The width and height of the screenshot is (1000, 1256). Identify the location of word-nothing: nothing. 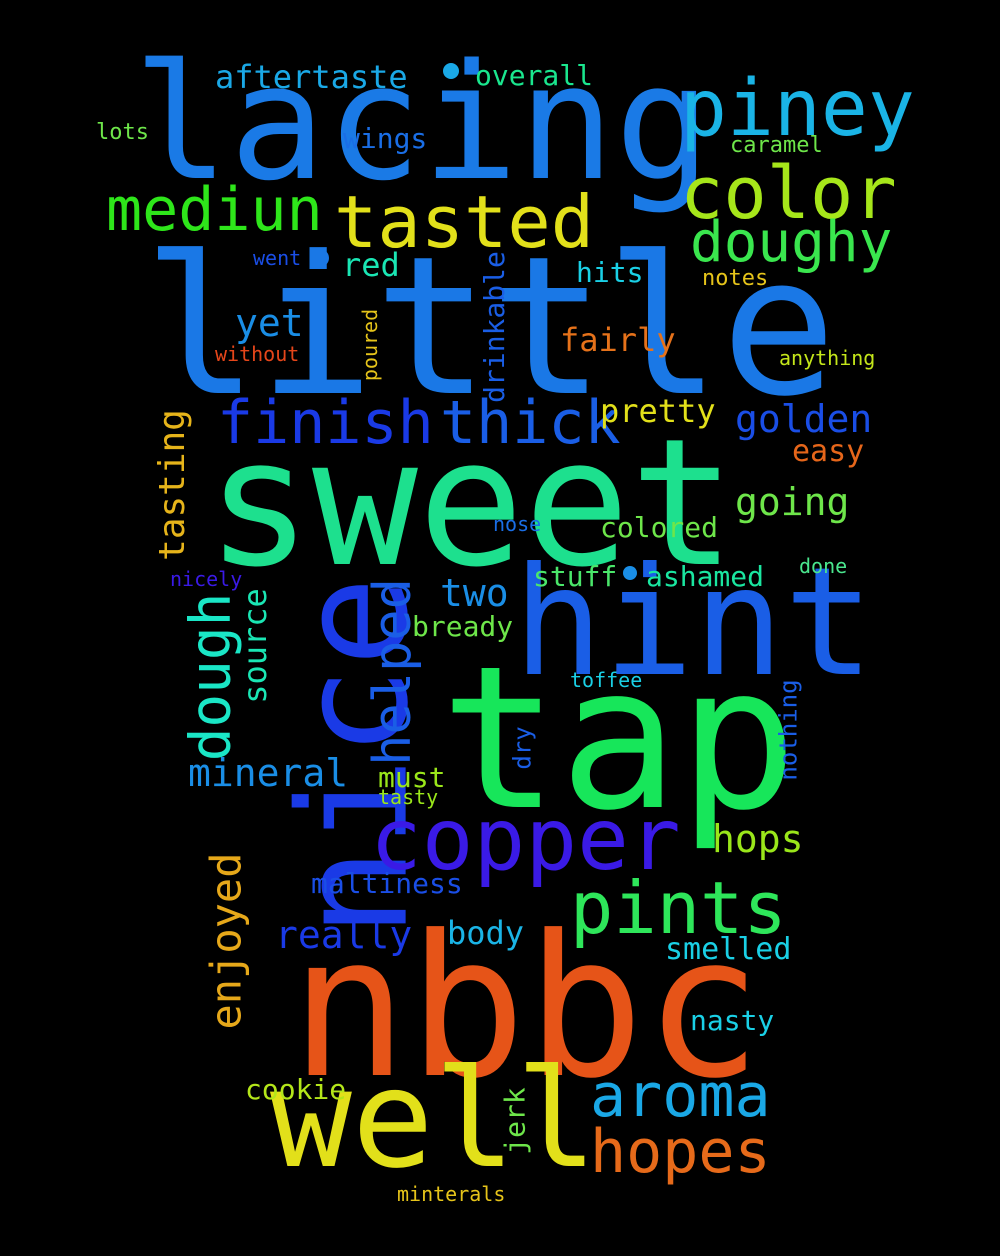
(788, 730).